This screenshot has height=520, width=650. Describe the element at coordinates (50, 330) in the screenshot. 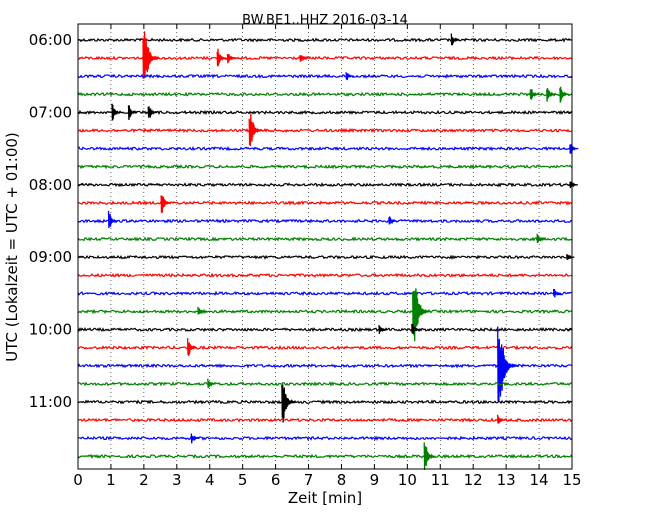

I see `y-tick-label: 10:00` at that location.